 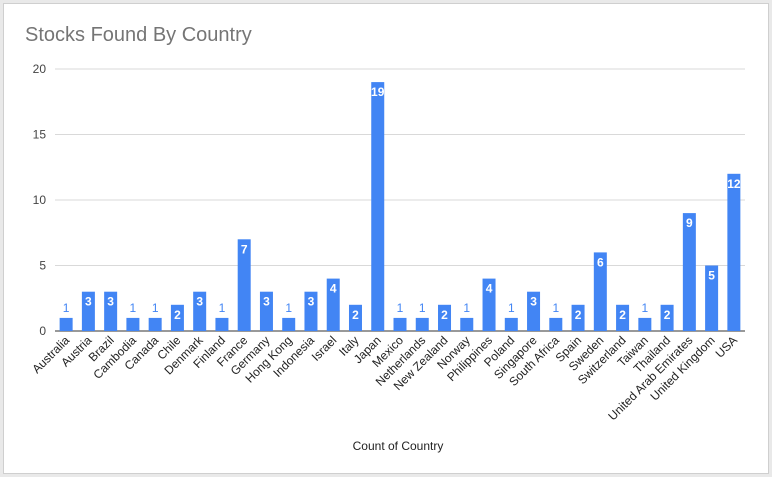 I want to click on x-axis-title: Count of Country, so click(x=398, y=446).